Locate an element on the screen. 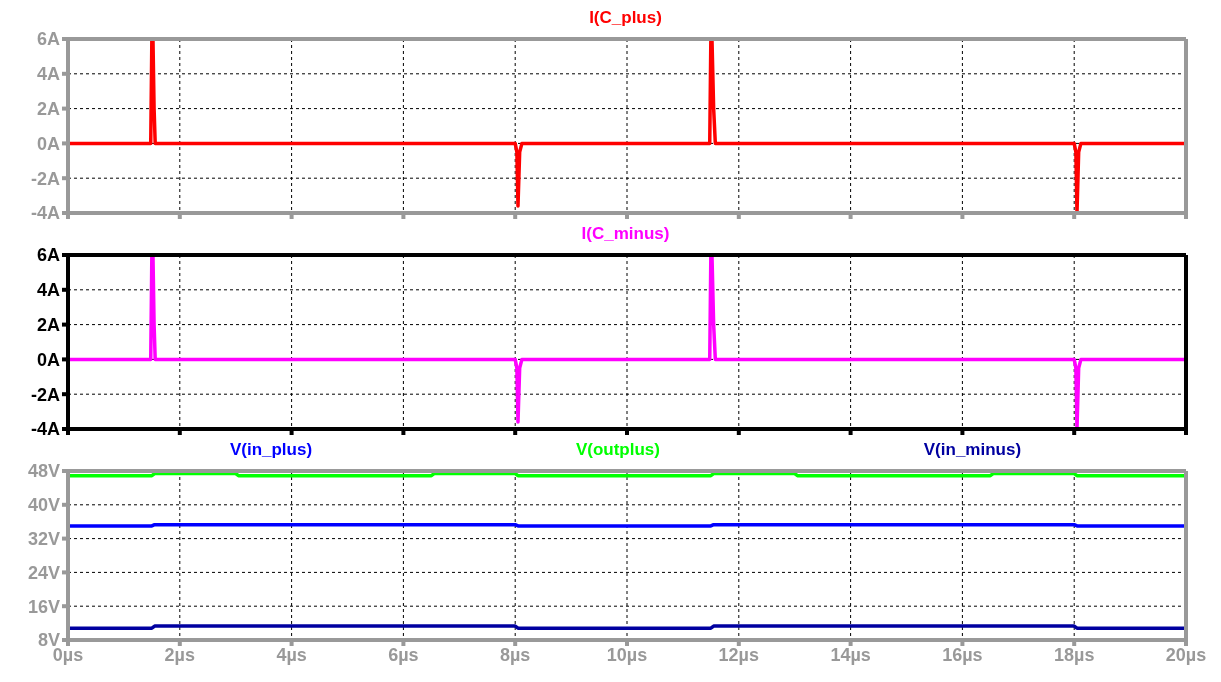 The image size is (1221, 682). x-tick-label: 10µs is located at coordinates (627, 654).